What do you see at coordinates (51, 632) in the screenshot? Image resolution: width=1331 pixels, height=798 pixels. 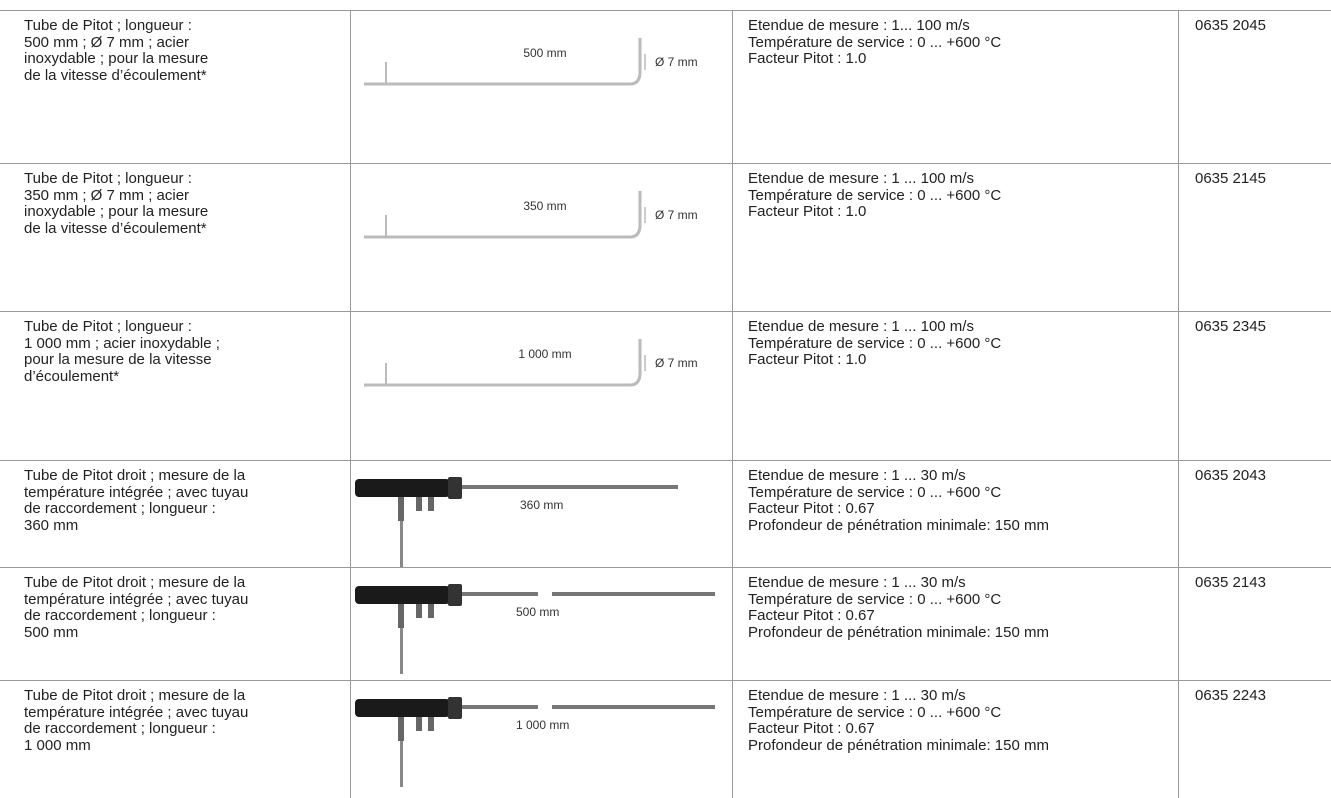 I see `description-line: 500 mm` at bounding box center [51, 632].